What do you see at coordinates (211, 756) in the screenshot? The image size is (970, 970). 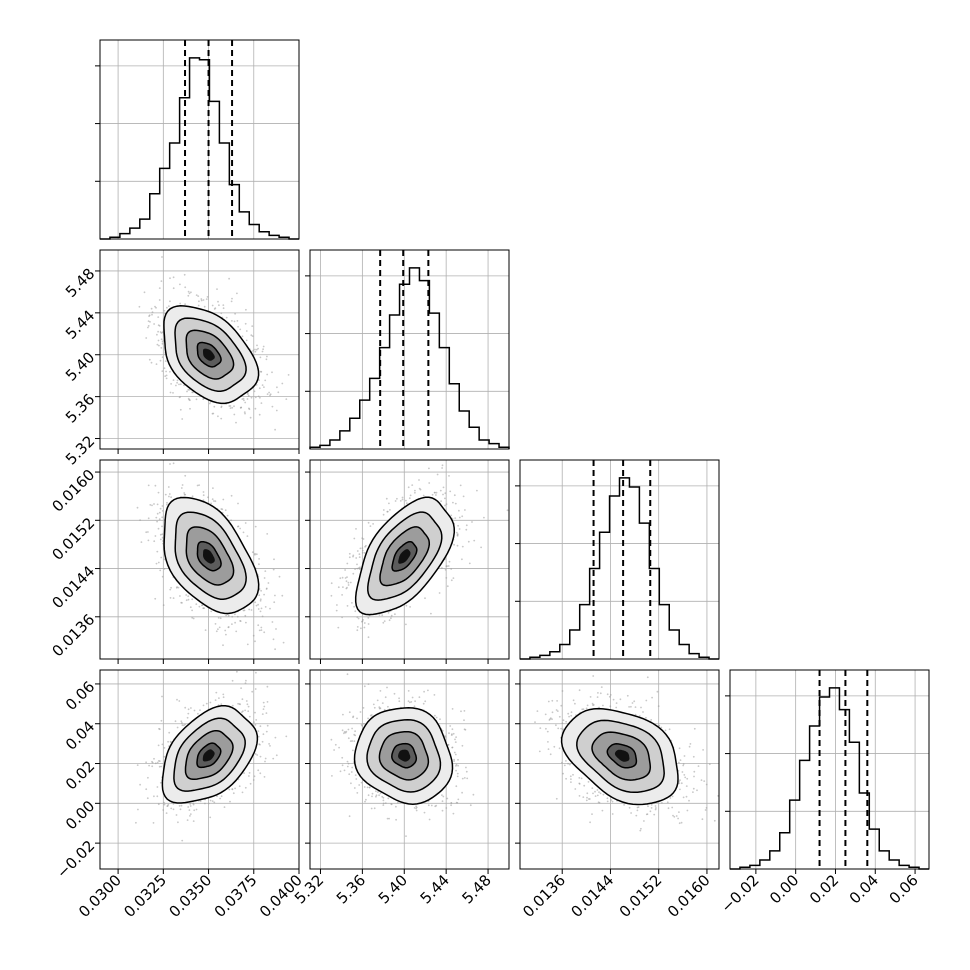 I see `panel-content` at bounding box center [211, 756].